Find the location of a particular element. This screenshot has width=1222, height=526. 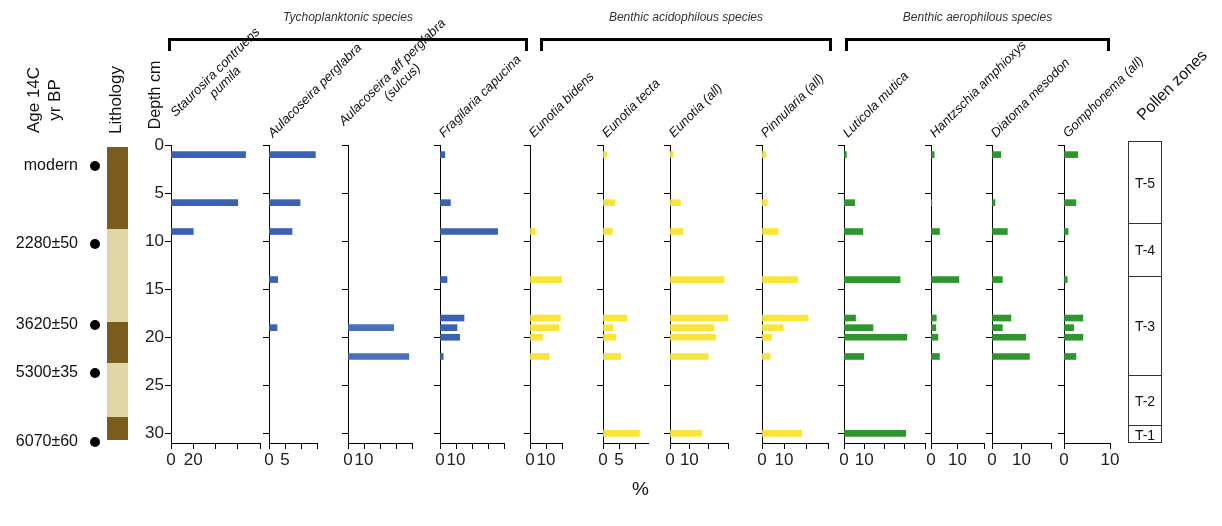

y-axis-title: Depth cm is located at coordinates (154, 95).